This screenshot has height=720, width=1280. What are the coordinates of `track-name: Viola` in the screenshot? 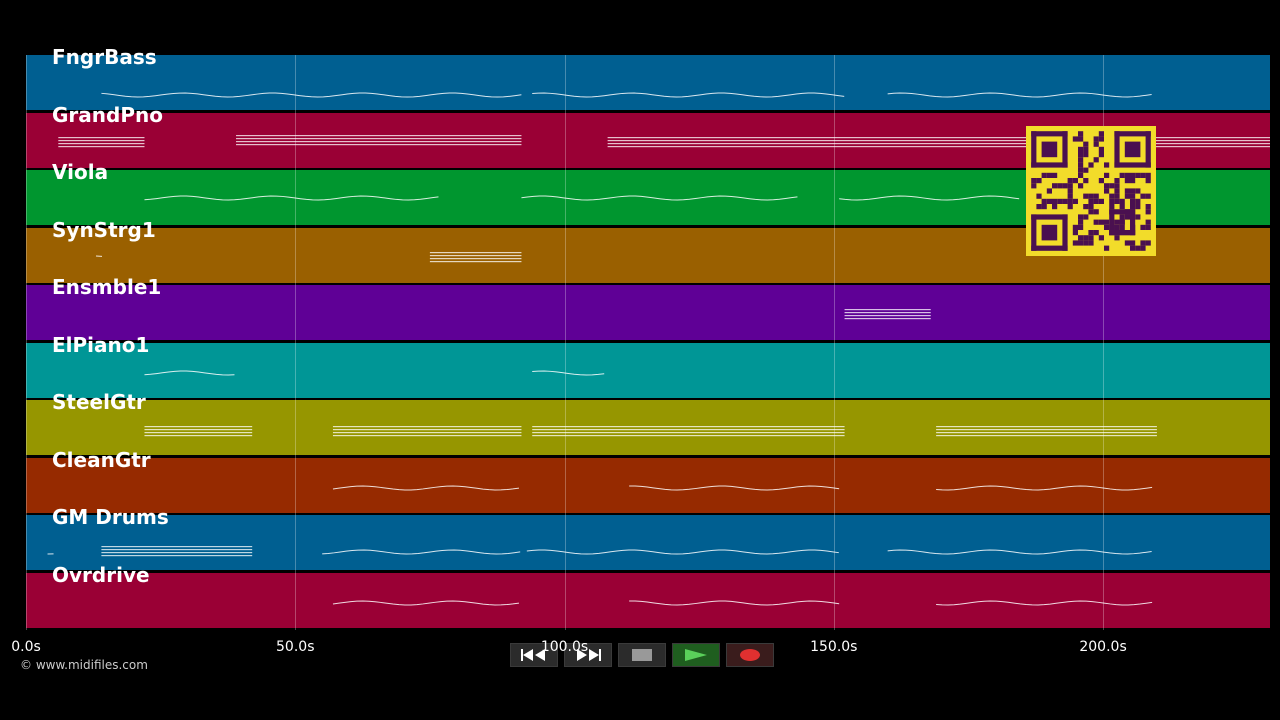 It's located at (80, 172).